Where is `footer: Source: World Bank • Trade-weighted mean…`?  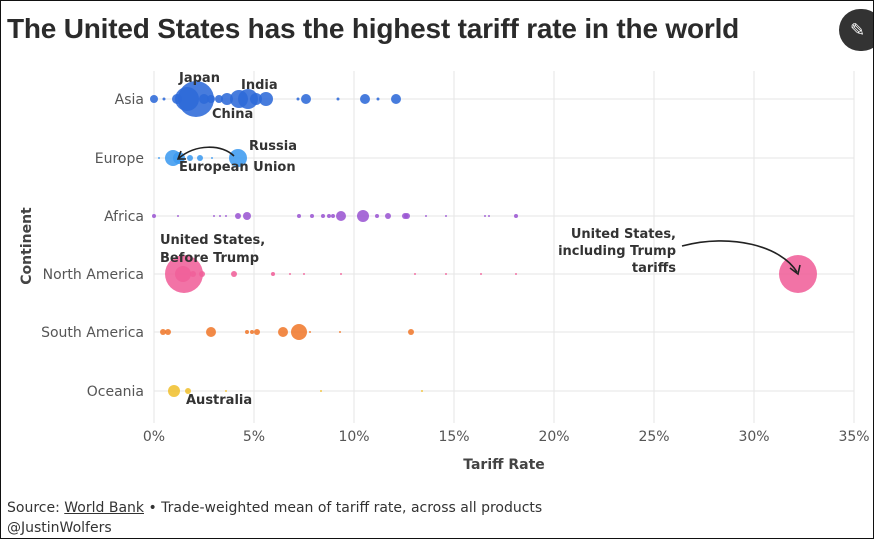
footer: Source: World Bank • Trade-weighted mean… is located at coordinates (274, 518).